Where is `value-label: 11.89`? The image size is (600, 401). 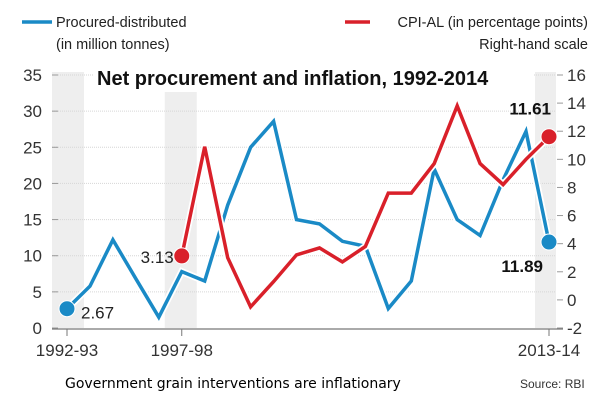 value-label: 11.89 is located at coordinates (522, 266).